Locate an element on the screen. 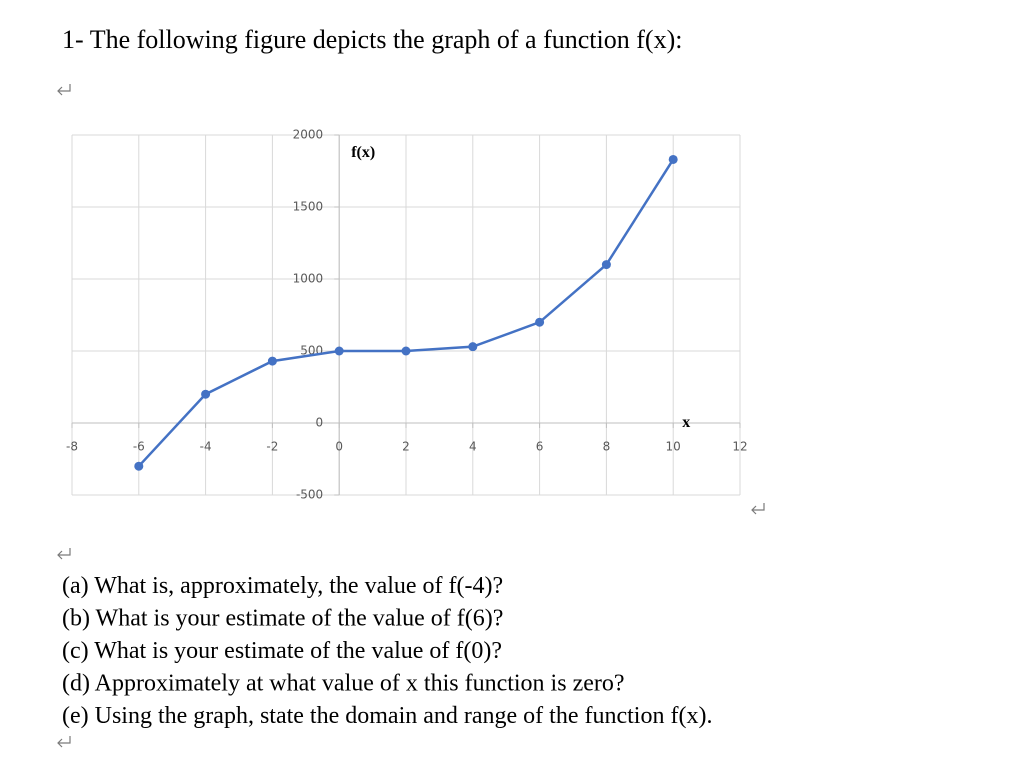 Image resolution: width=1024 pixels, height=770 pixels. x-tick-label: 6 is located at coordinates (540, 447).